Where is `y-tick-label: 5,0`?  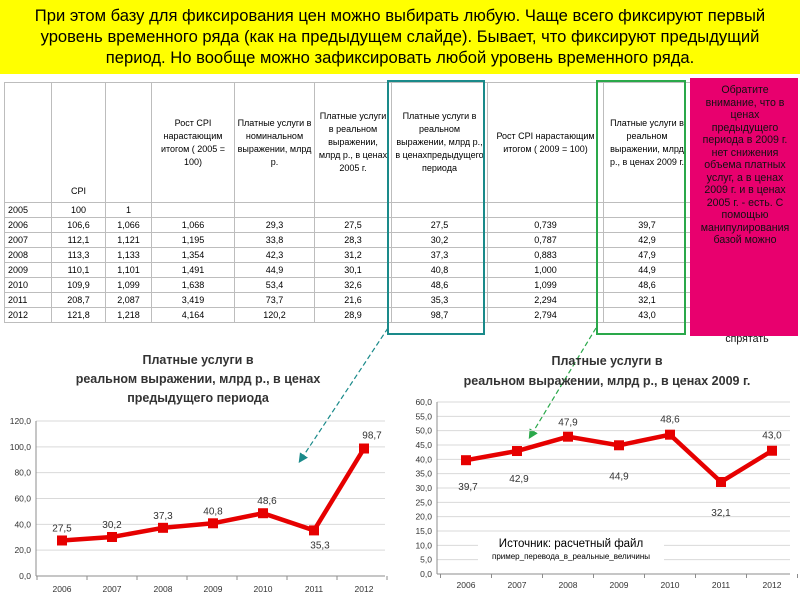 y-tick-label: 5,0 is located at coordinates (426, 560).